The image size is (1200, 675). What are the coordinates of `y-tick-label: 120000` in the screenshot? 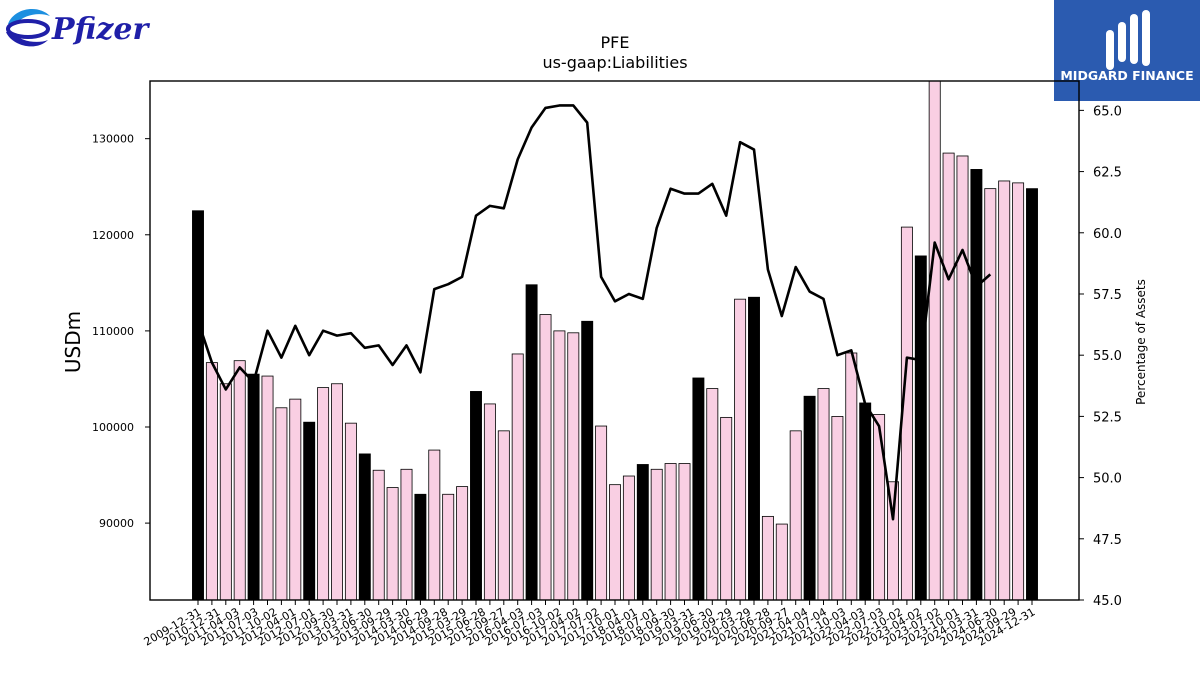 It's located at (113, 235).